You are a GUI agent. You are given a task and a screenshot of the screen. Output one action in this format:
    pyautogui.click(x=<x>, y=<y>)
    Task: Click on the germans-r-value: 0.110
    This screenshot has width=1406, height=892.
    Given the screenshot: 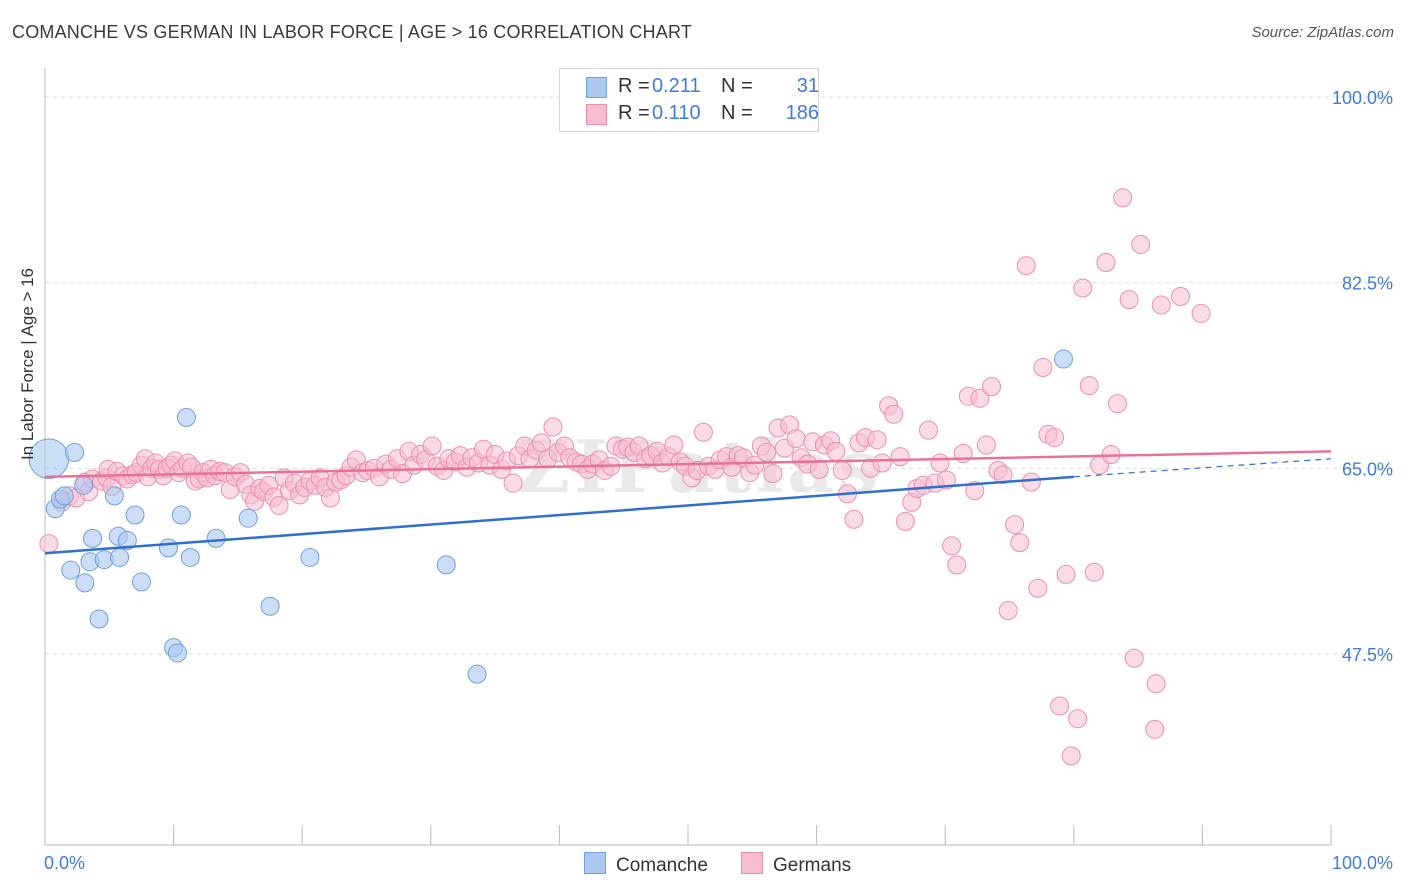 What is the action you would take?
    pyautogui.click(x=676, y=113)
    